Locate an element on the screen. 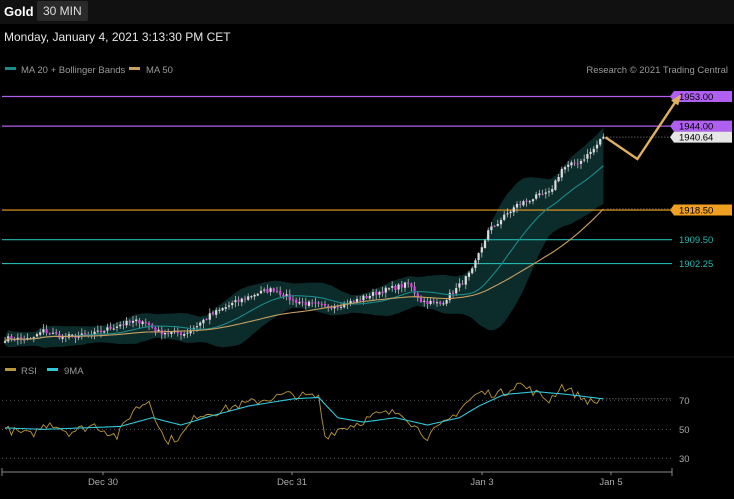 This screenshot has height=499, width=734. level-label-1953.00: 1953.00 is located at coordinates (696, 97).